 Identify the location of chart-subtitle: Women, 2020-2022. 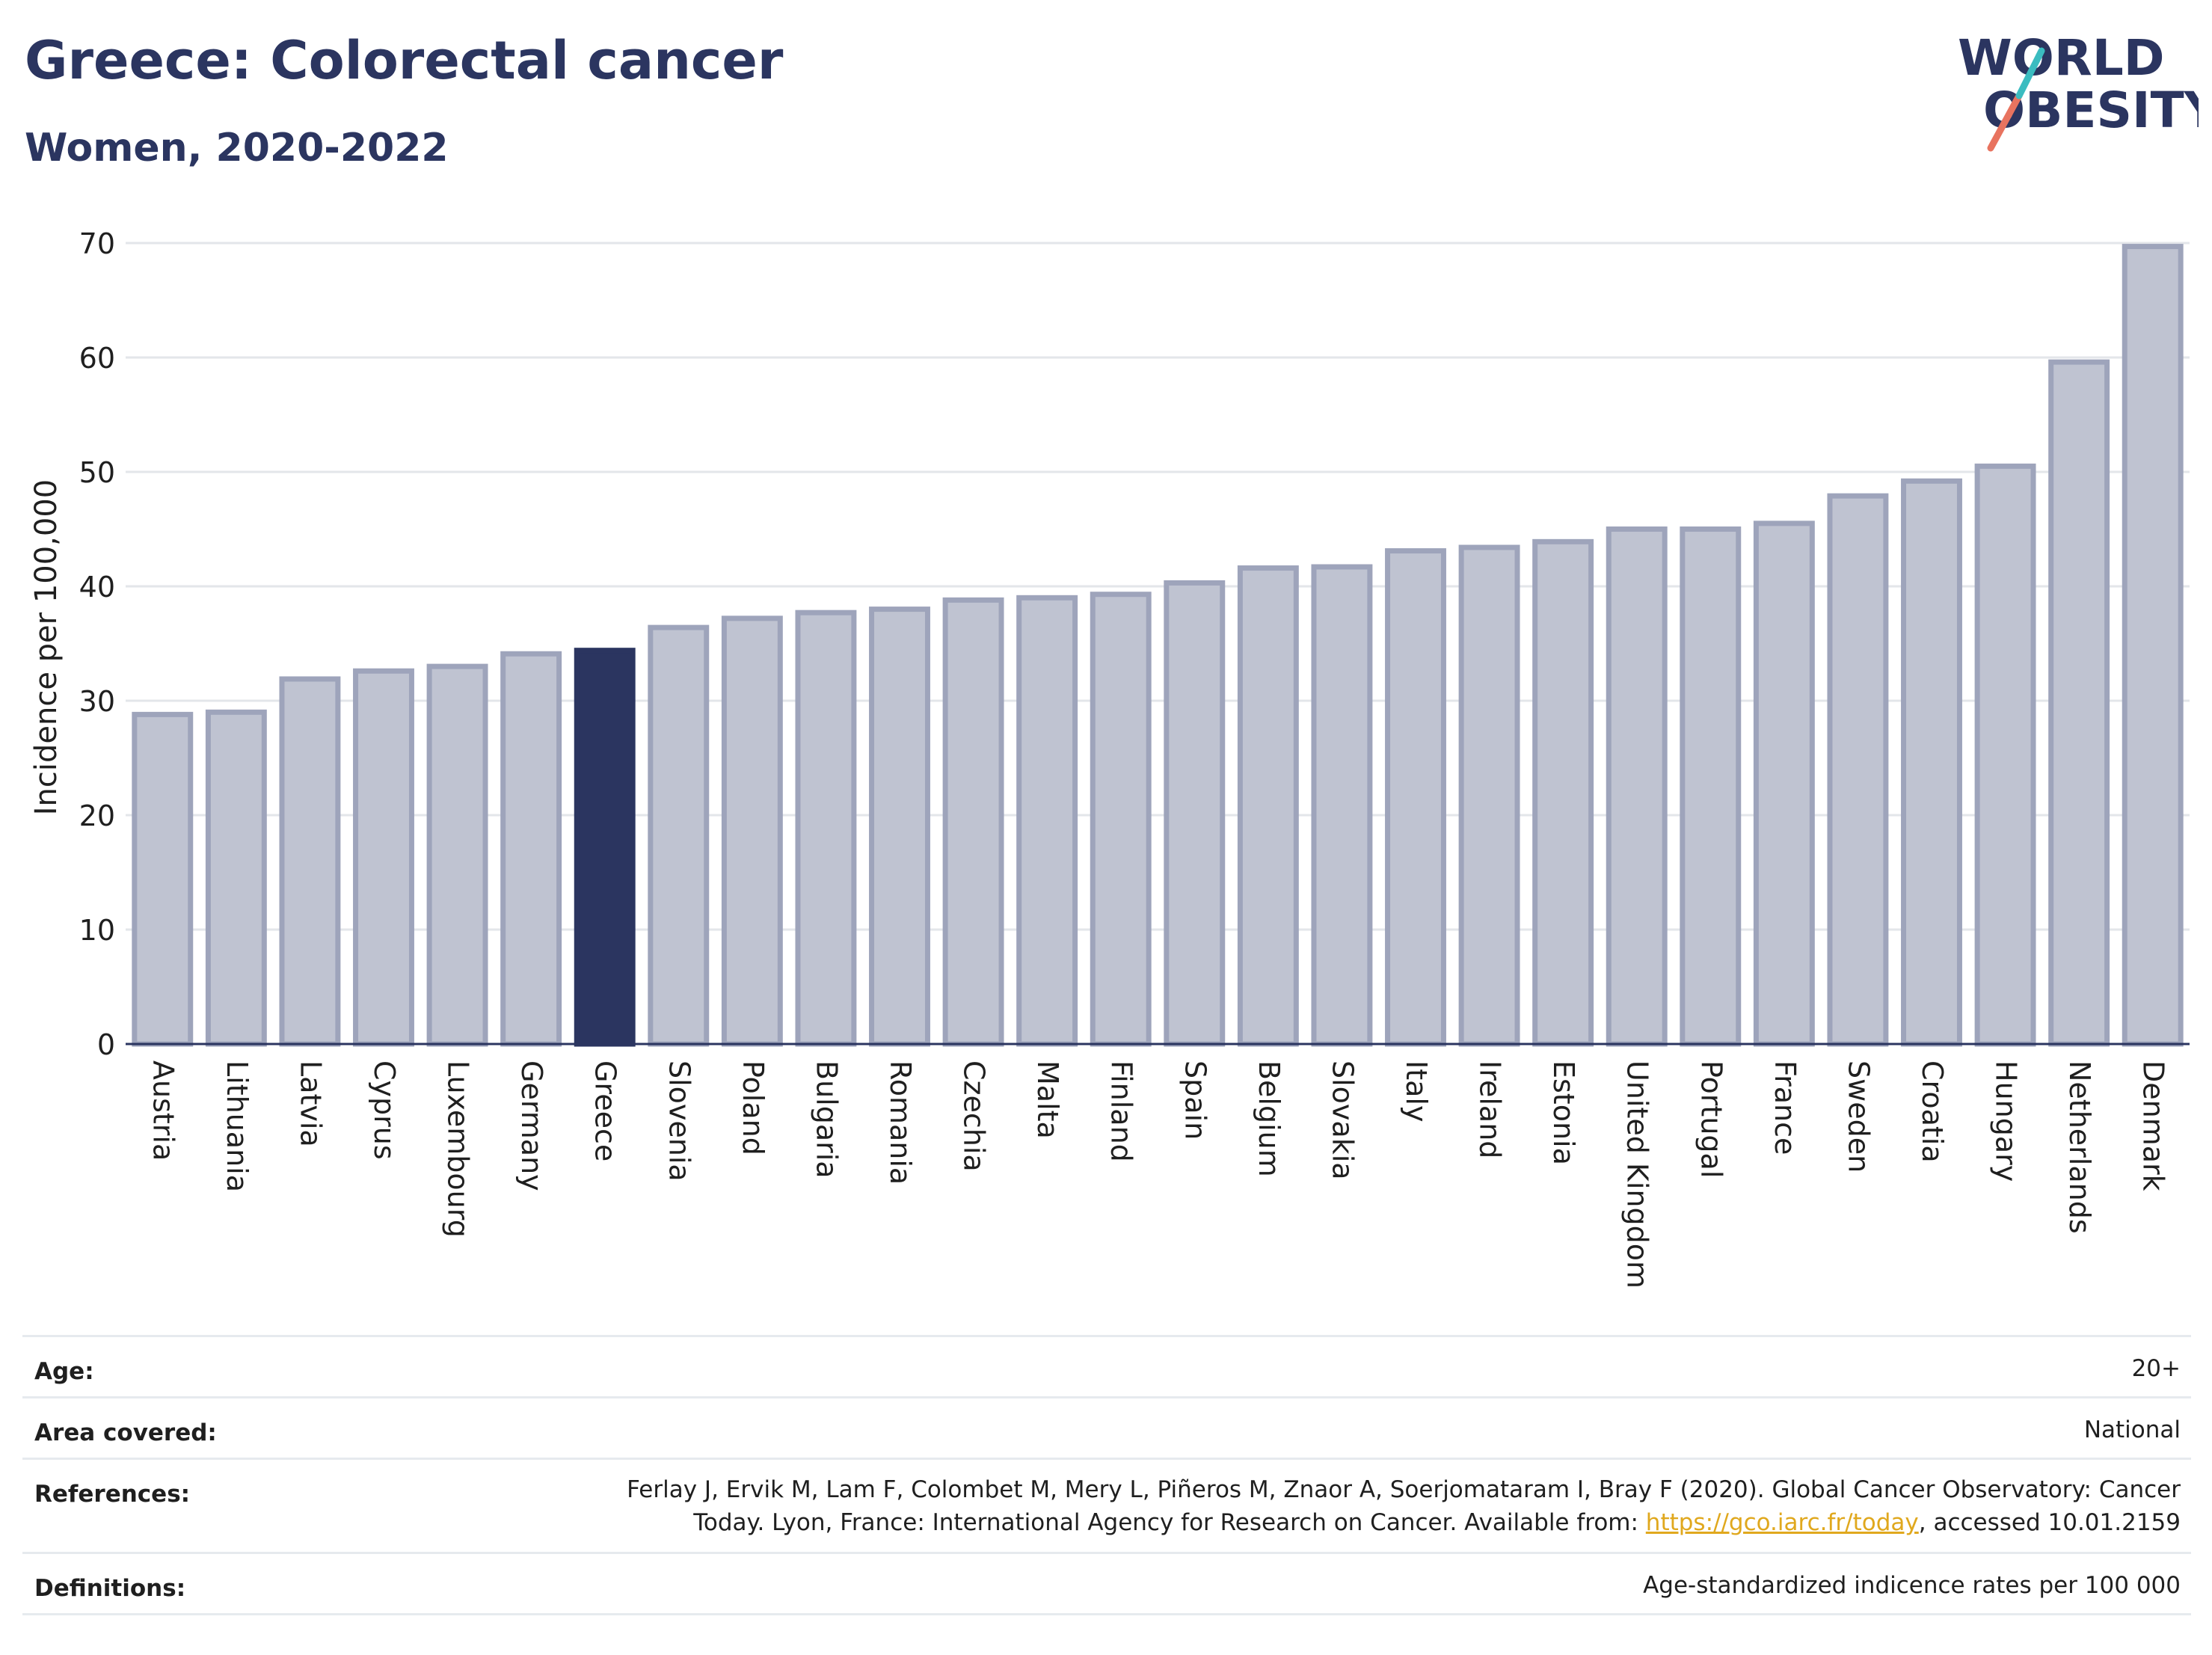
(237, 148).